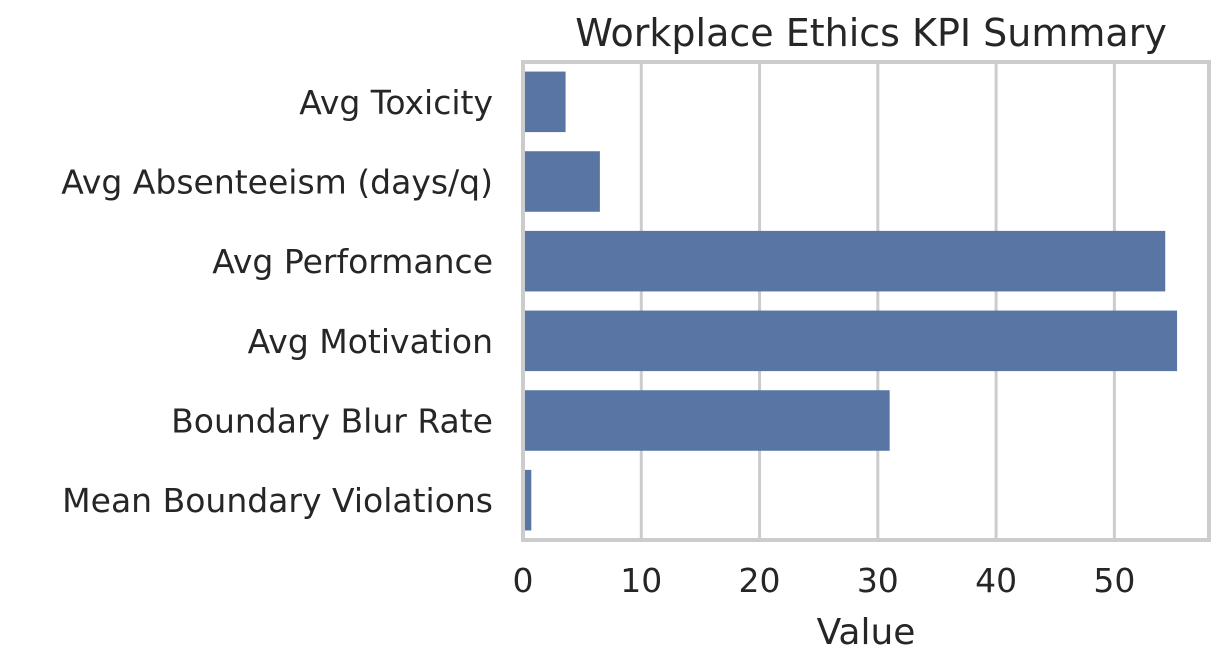 The image size is (1225, 668). Describe the element at coordinates (523, 580) in the screenshot. I see `x-tick-label: 0` at that location.